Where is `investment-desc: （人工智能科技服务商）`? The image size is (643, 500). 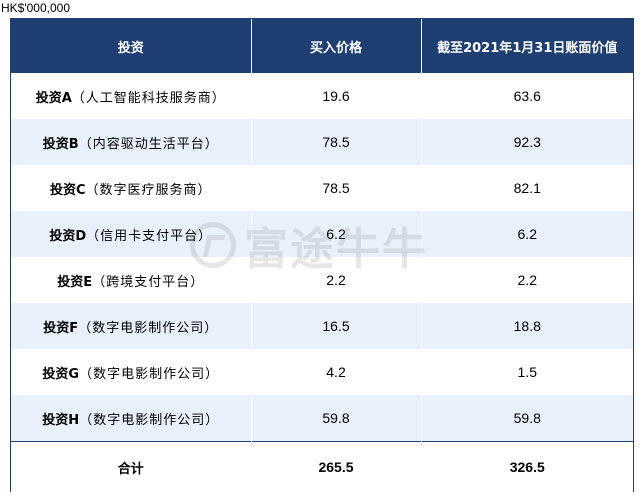
investment-desc: （人工智能科技服务商） is located at coordinates (148, 98).